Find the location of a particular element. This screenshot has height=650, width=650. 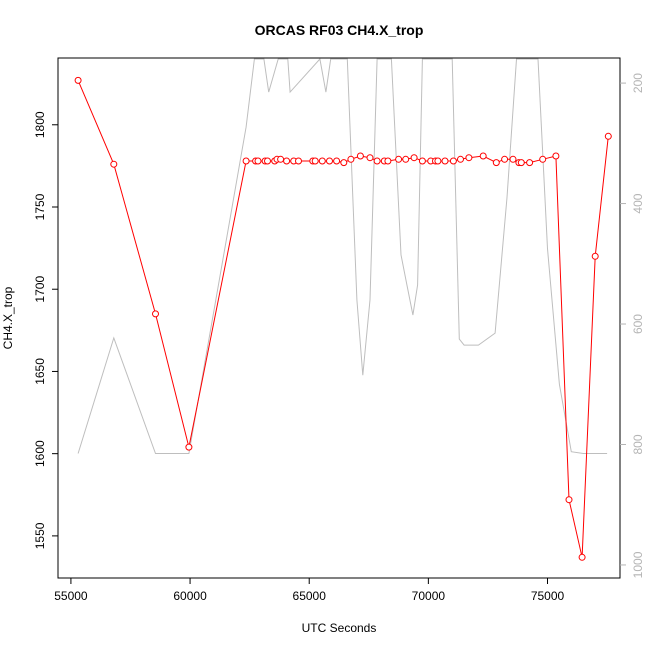

x-axis-label: UTC Seconds is located at coordinates (339, 628).